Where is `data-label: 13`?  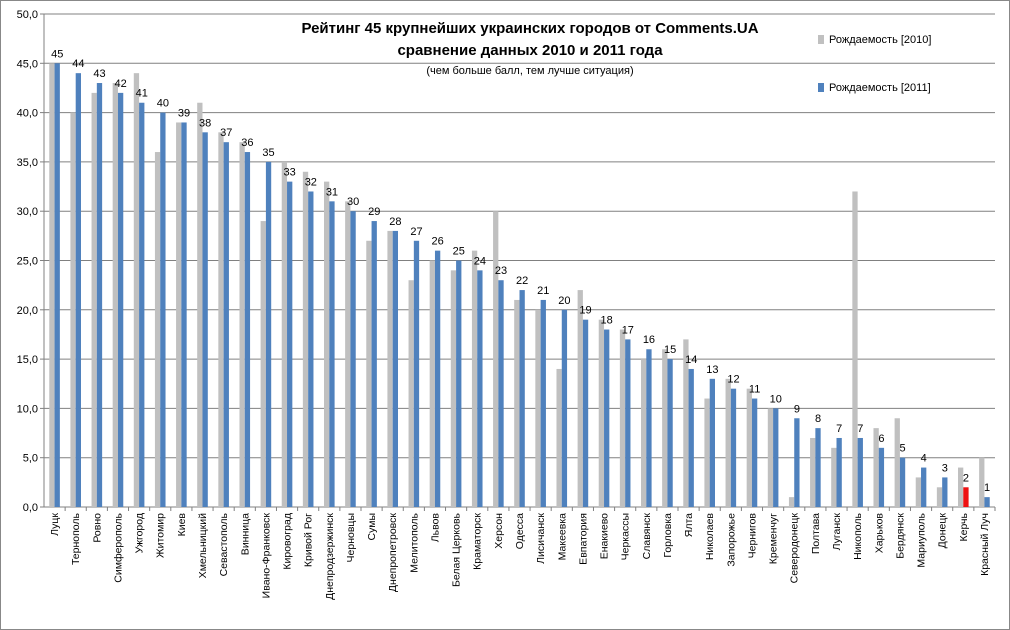
data-label: 13 is located at coordinates (712, 370).